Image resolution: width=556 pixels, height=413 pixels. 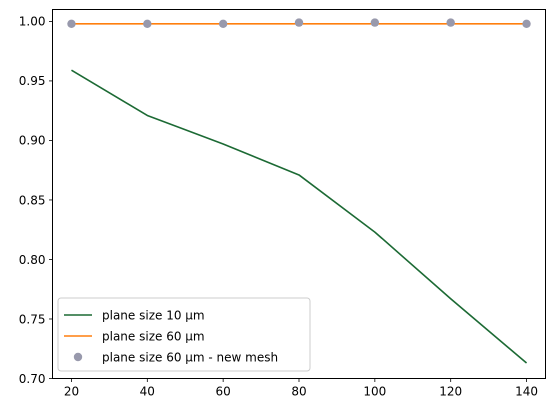 I want to click on x-tick-label: 100, so click(x=374, y=392).